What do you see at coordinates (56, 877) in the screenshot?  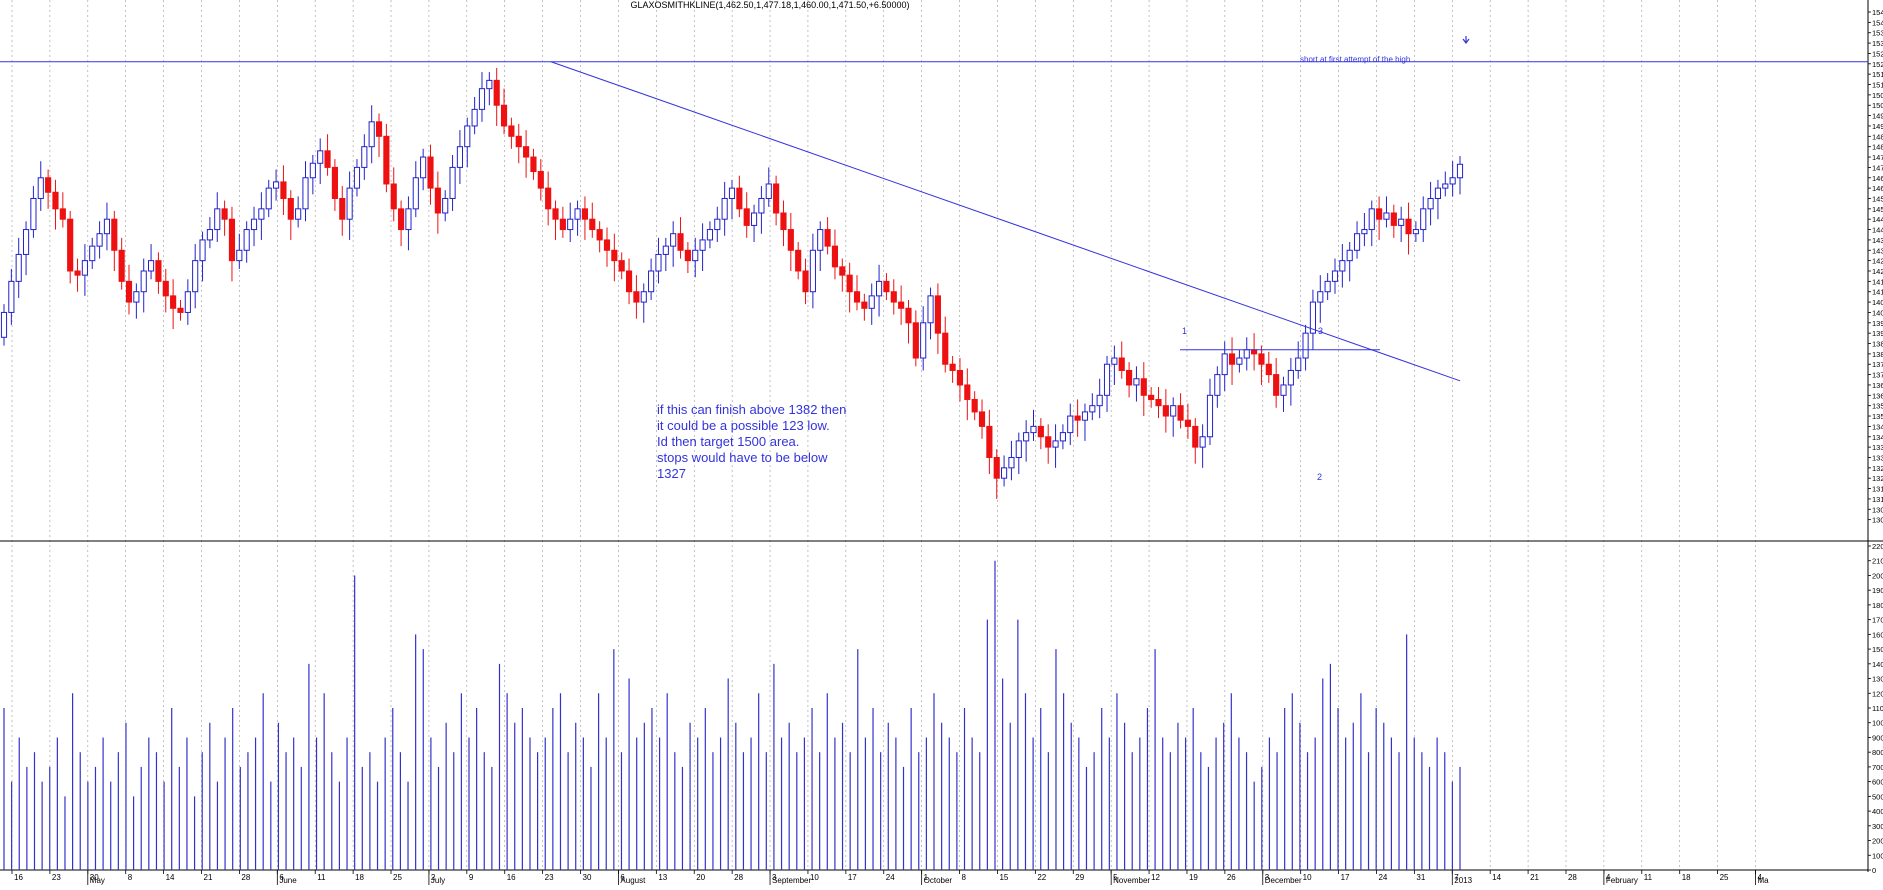 I see `day-tick-label: 23` at bounding box center [56, 877].